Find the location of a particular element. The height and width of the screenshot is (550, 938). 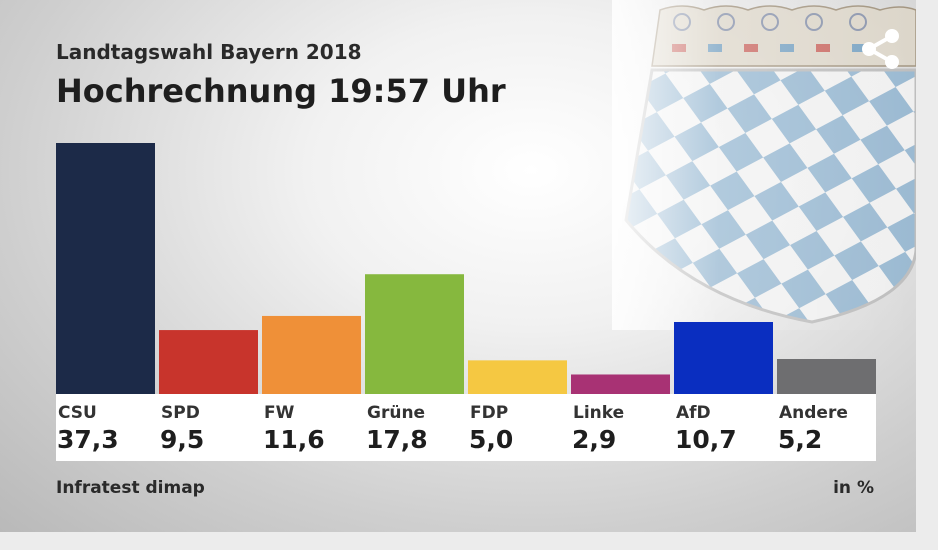

bar-grüne is located at coordinates (414, 334).